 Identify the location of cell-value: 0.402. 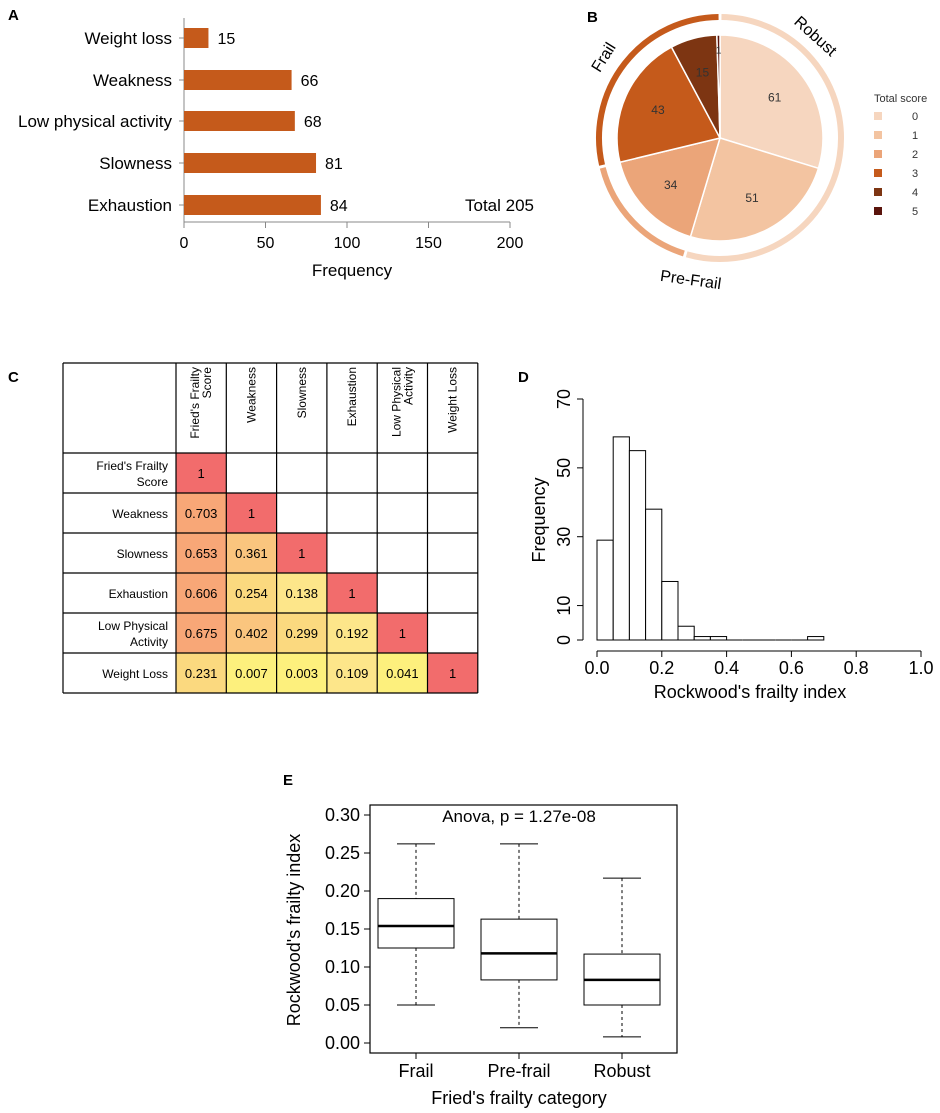
(251, 633).